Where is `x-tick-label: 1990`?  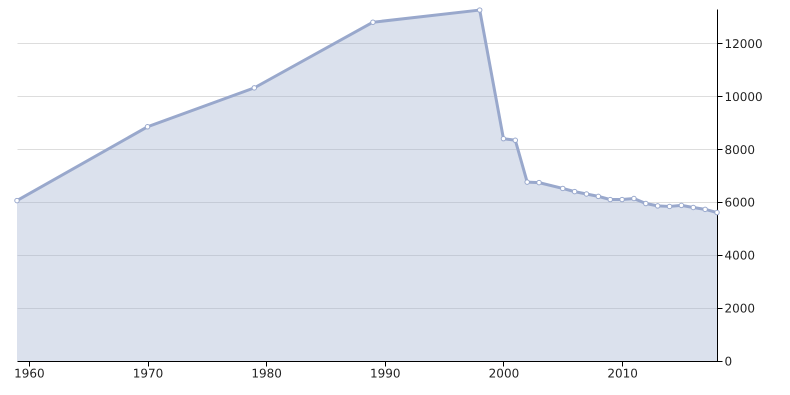 x-tick-label: 1990 is located at coordinates (385, 373).